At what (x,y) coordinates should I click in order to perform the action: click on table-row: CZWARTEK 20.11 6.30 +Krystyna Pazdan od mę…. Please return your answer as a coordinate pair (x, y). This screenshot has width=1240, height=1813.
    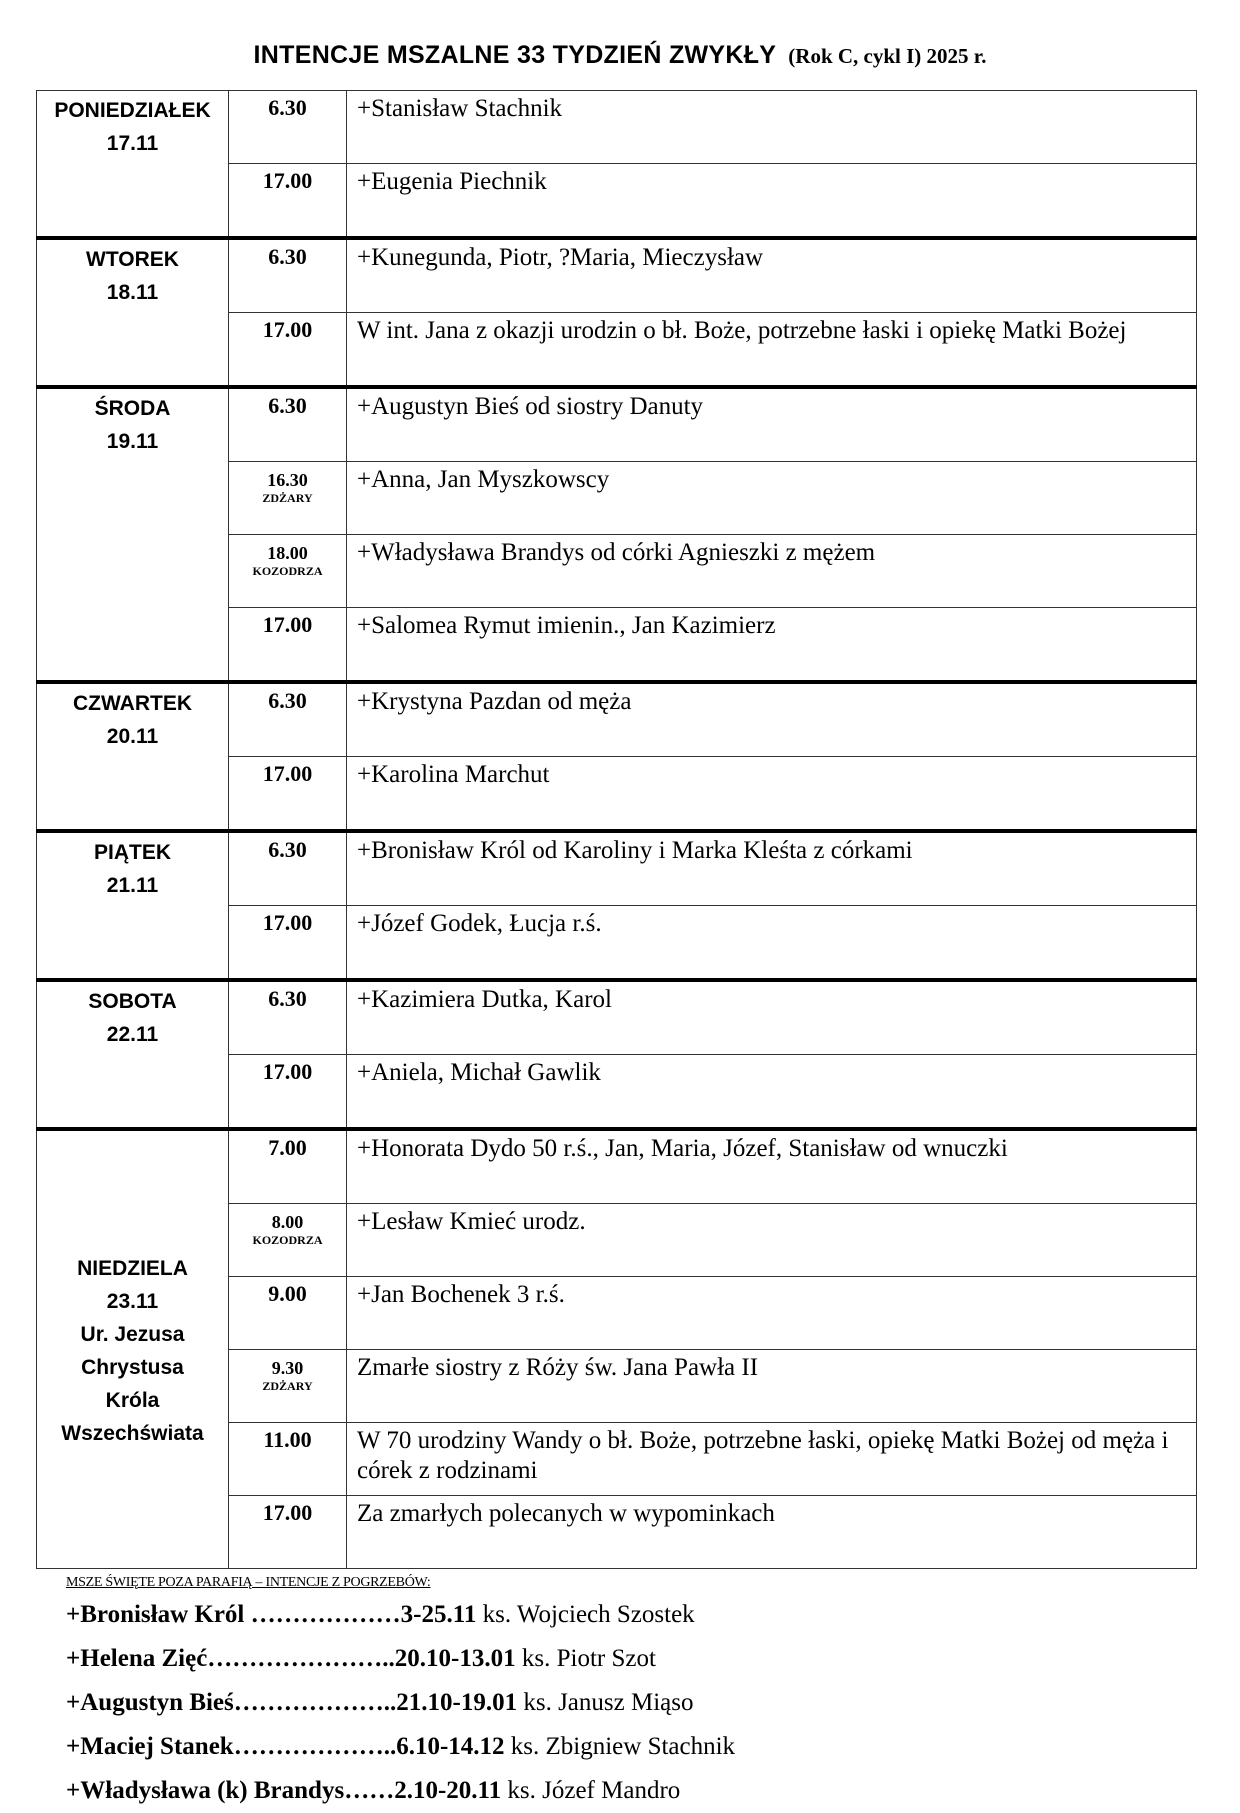
    Looking at the image, I should click on (616, 756).